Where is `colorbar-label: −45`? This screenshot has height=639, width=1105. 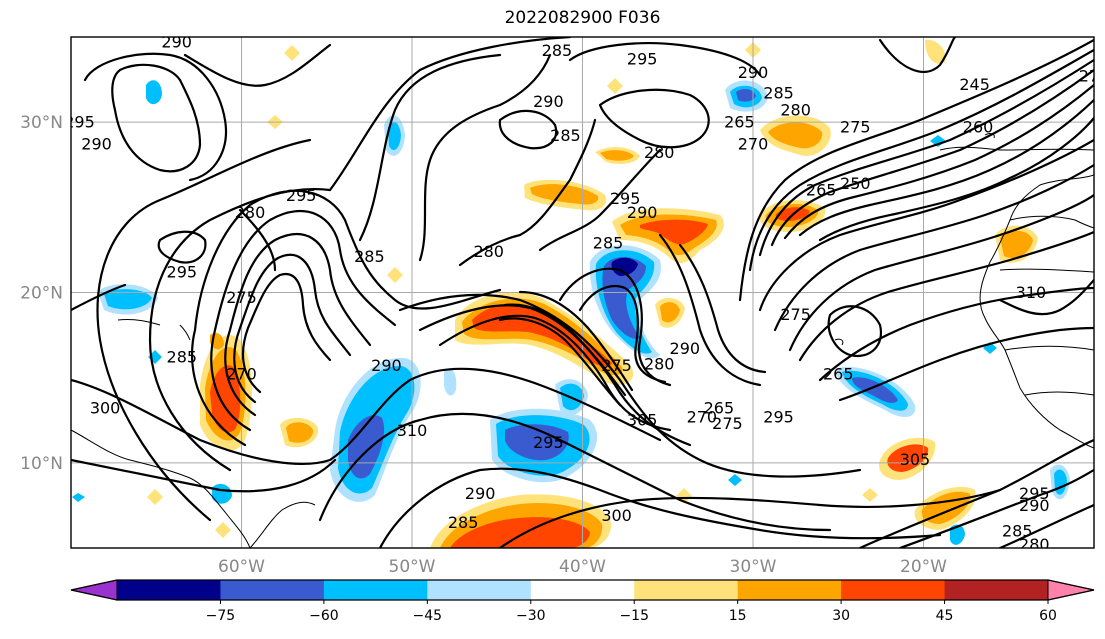
colorbar-label: −45 is located at coordinates (428, 616).